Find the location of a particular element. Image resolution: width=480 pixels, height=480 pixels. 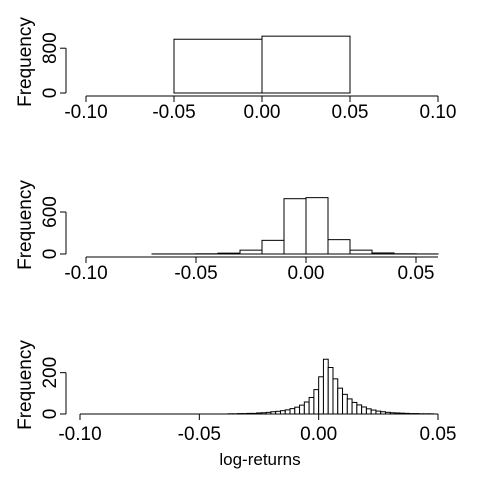

y-tick-label: 200 is located at coordinates (50, 373).